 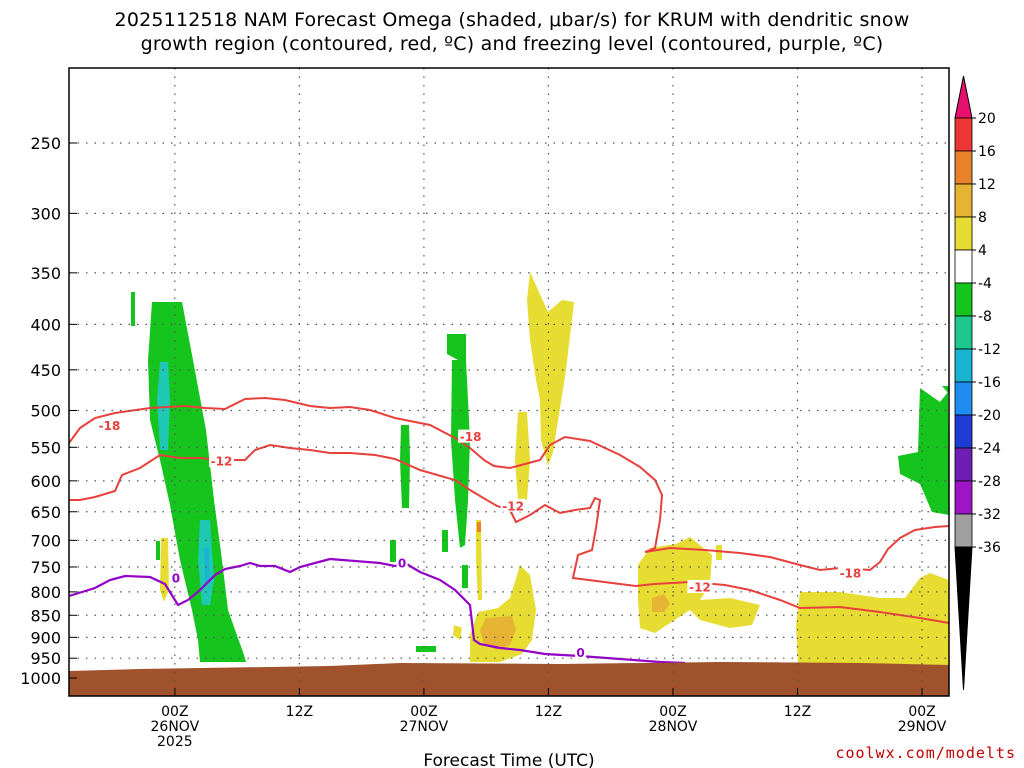 I want to click on x-tick-label: 2025, so click(x=175, y=742).